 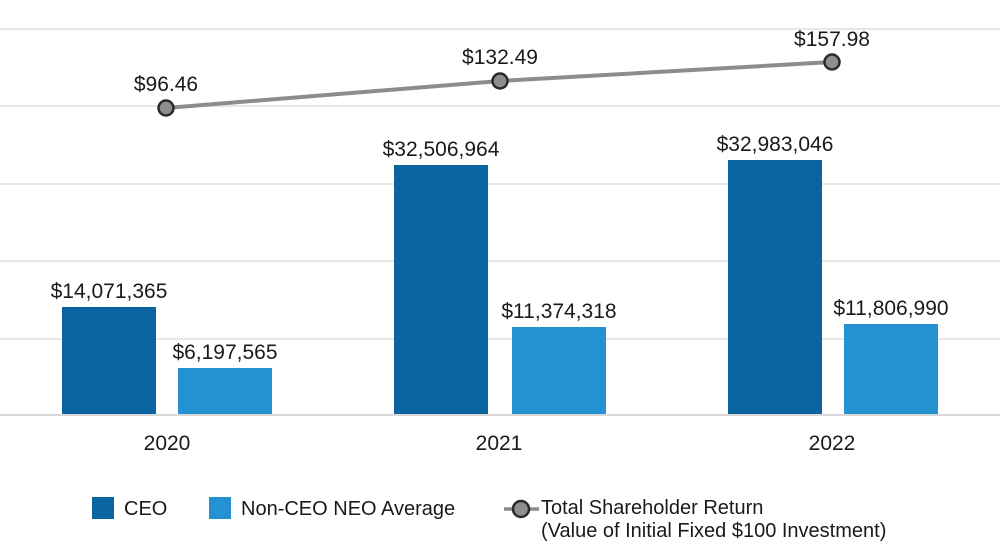 What do you see at coordinates (166, 84) in the screenshot?
I see `tsr-label-2020: $96.46` at bounding box center [166, 84].